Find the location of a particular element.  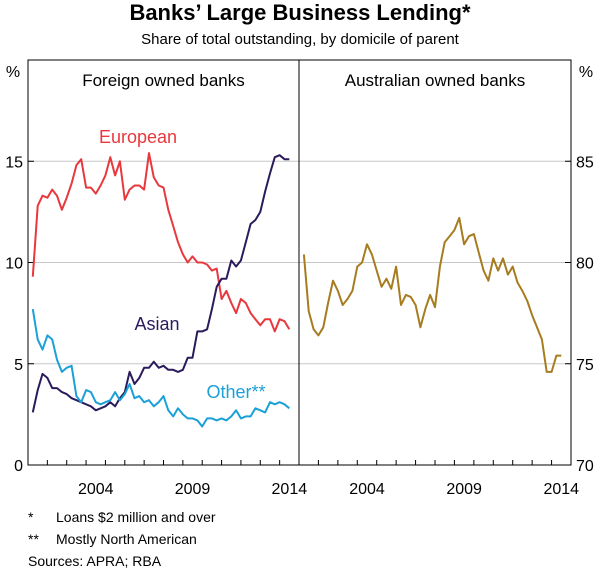

panel-title: Australian owned banks is located at coordinates (435, 80).